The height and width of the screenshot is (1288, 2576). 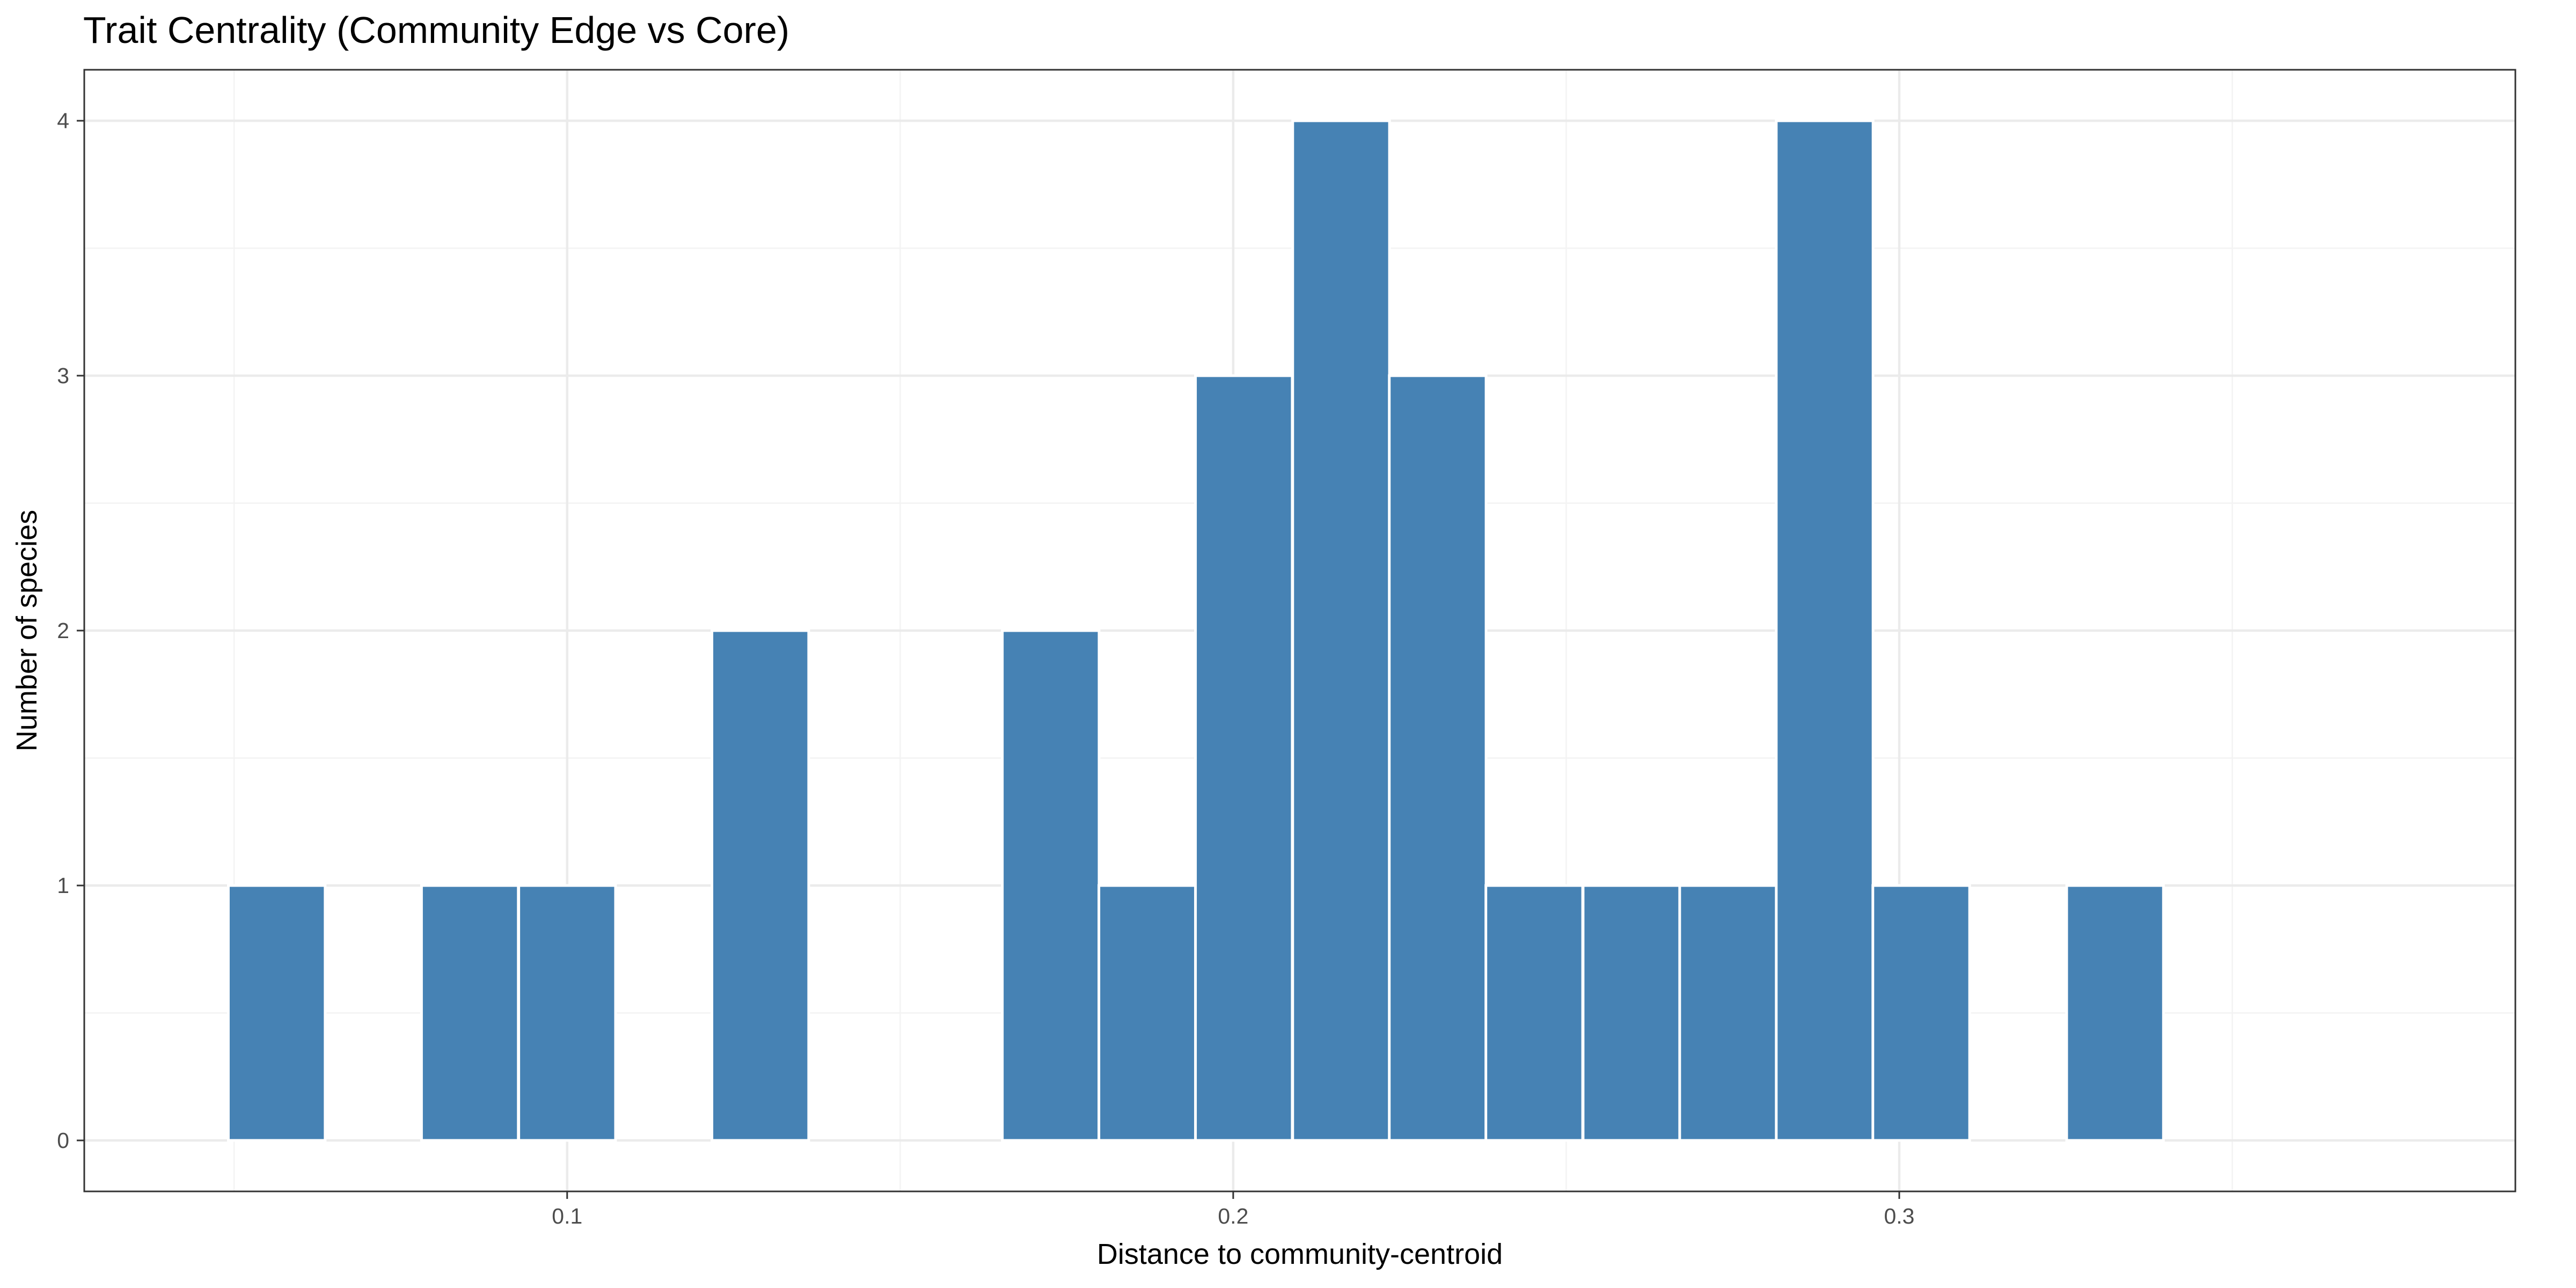 What do you see at coordinates (63, 120) in the screenshot?
I see `y-tick-label: 4` at bounding box center [63, 120].